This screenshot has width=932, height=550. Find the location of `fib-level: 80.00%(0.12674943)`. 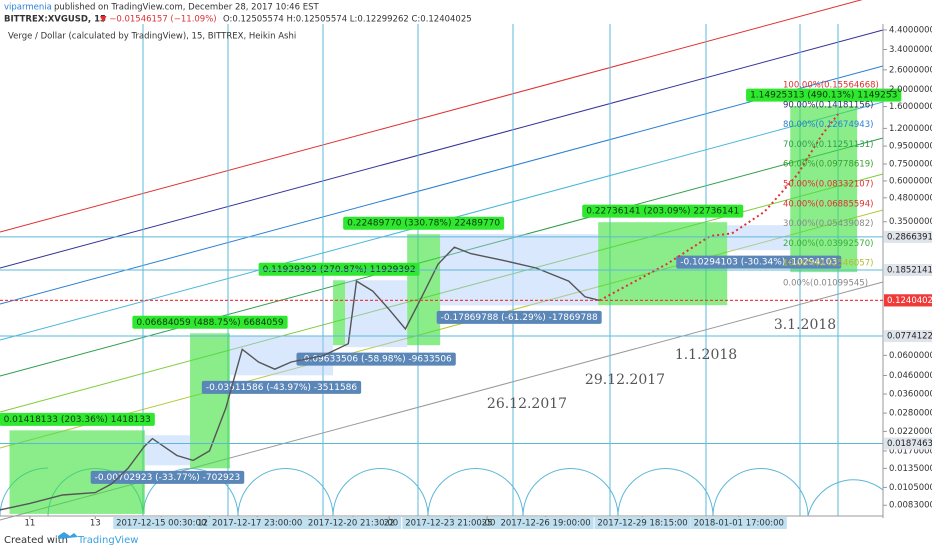

fib-level: 80.00%(0.12674943) is located at coordinates (828, 125).